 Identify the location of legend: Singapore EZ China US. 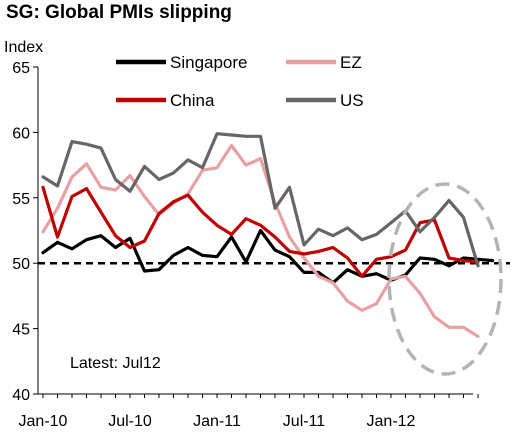
(240, 81).